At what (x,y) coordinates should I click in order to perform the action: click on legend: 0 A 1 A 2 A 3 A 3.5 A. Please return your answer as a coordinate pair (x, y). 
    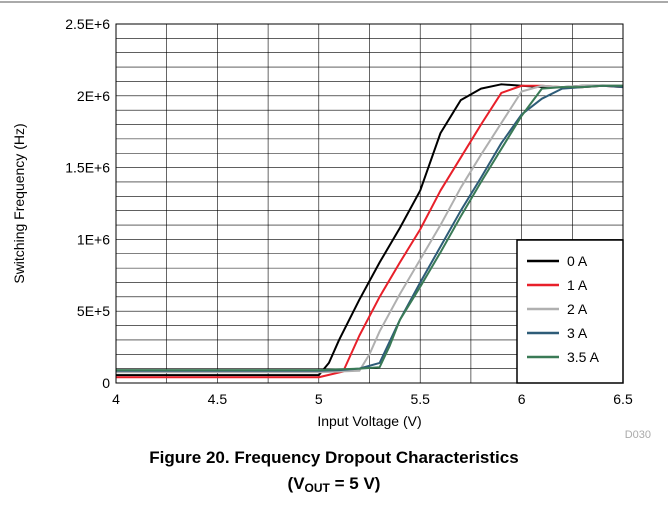
    Looking at the image, I should click on (570, 311).